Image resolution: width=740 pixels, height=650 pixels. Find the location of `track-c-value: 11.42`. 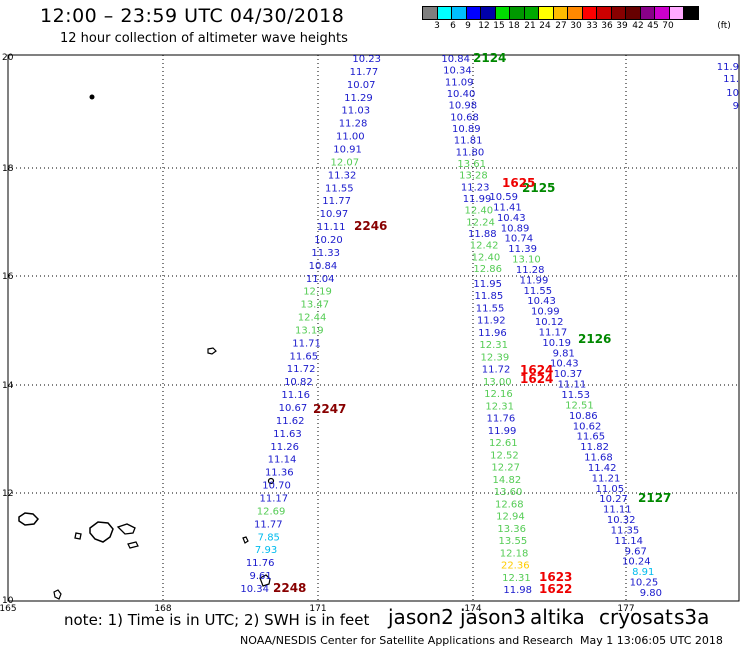

track-c-value: 11.42 is located at coordinates (602, 468).